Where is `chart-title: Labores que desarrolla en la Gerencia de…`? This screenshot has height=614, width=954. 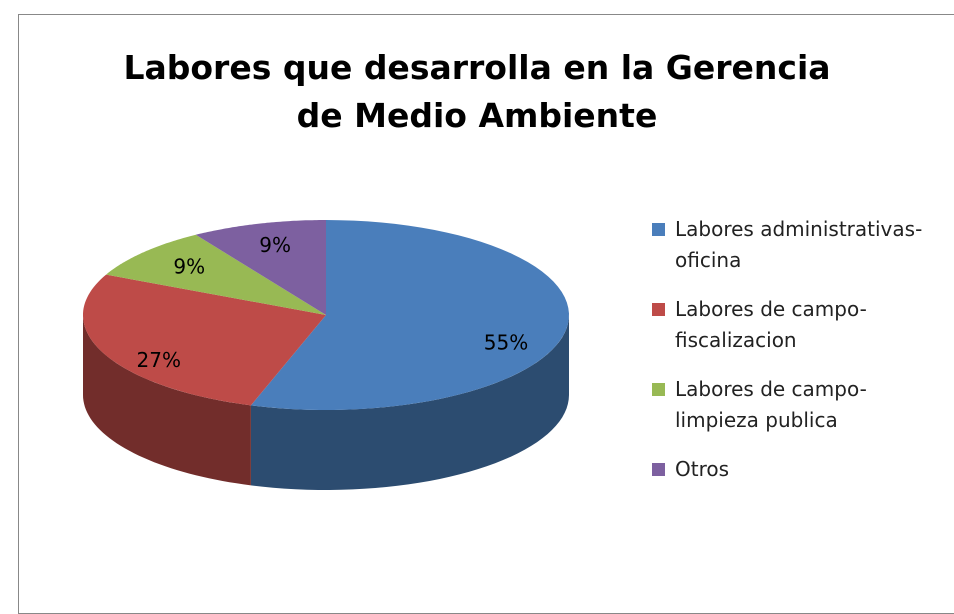 chart-title: Labores que desarrolla en la Gerencia de… is located at coordinates (477, 91).